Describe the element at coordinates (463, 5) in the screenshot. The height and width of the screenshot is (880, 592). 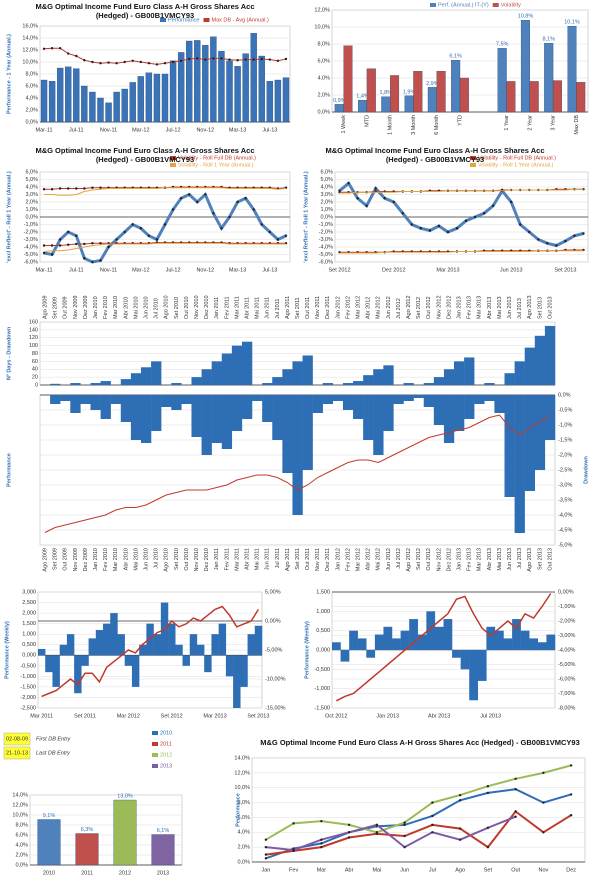
I see `legend-label: Perf. (Annual.) IT-(Y)` at that location.